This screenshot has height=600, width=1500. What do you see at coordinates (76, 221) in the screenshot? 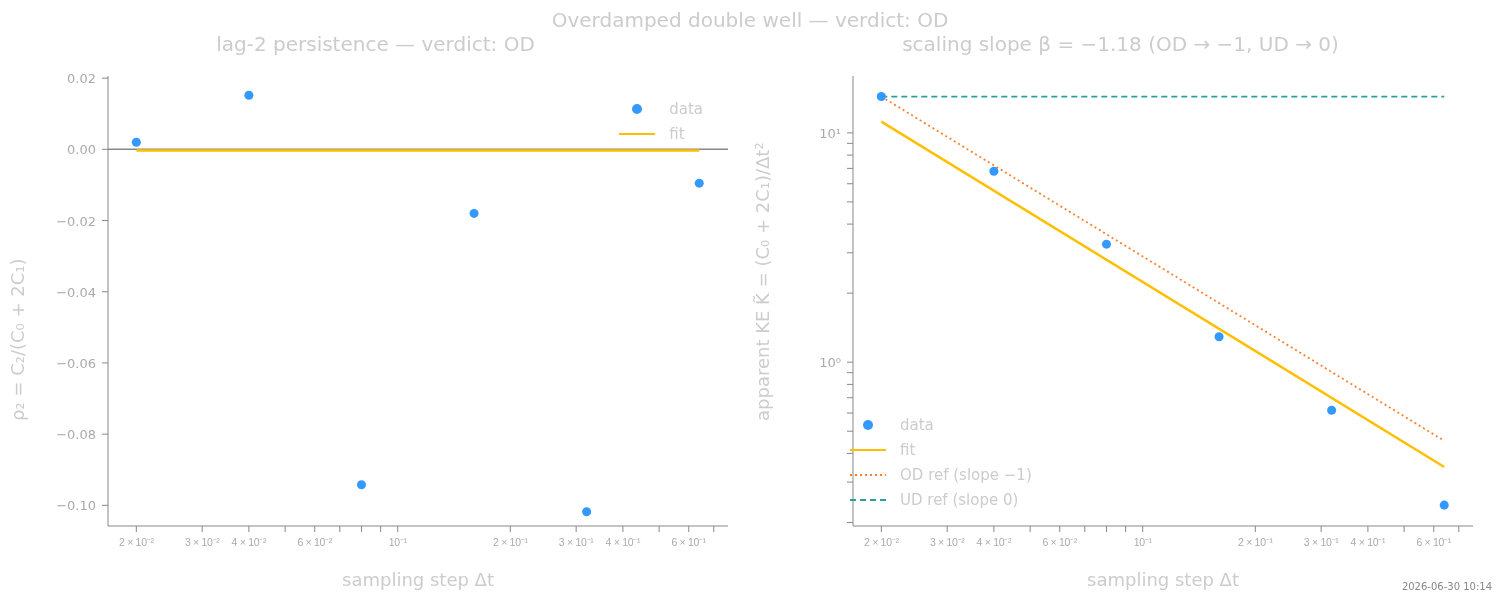
I see `y-tick-label: −0.02` at bounding box center [76, 221].